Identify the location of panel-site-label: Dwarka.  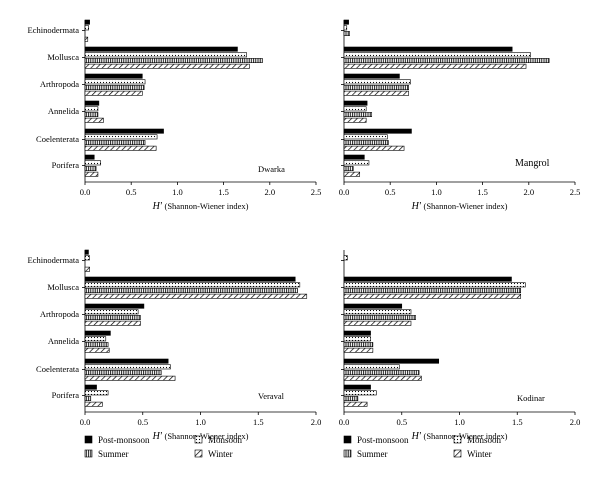
(271, 169).